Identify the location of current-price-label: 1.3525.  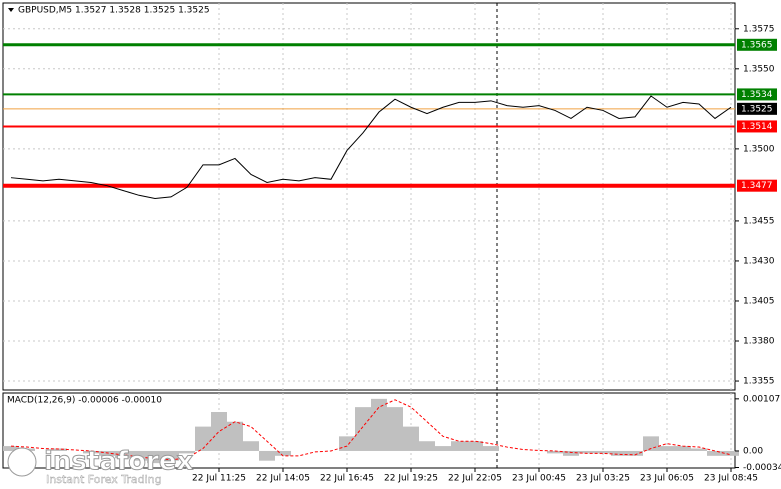
(757, 109).